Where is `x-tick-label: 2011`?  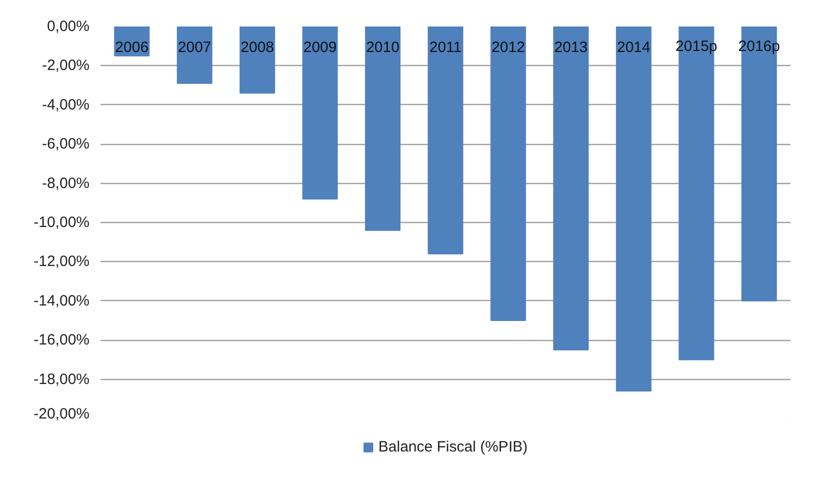 x-tick-label: 2011 is located at coordinates (445, 47).